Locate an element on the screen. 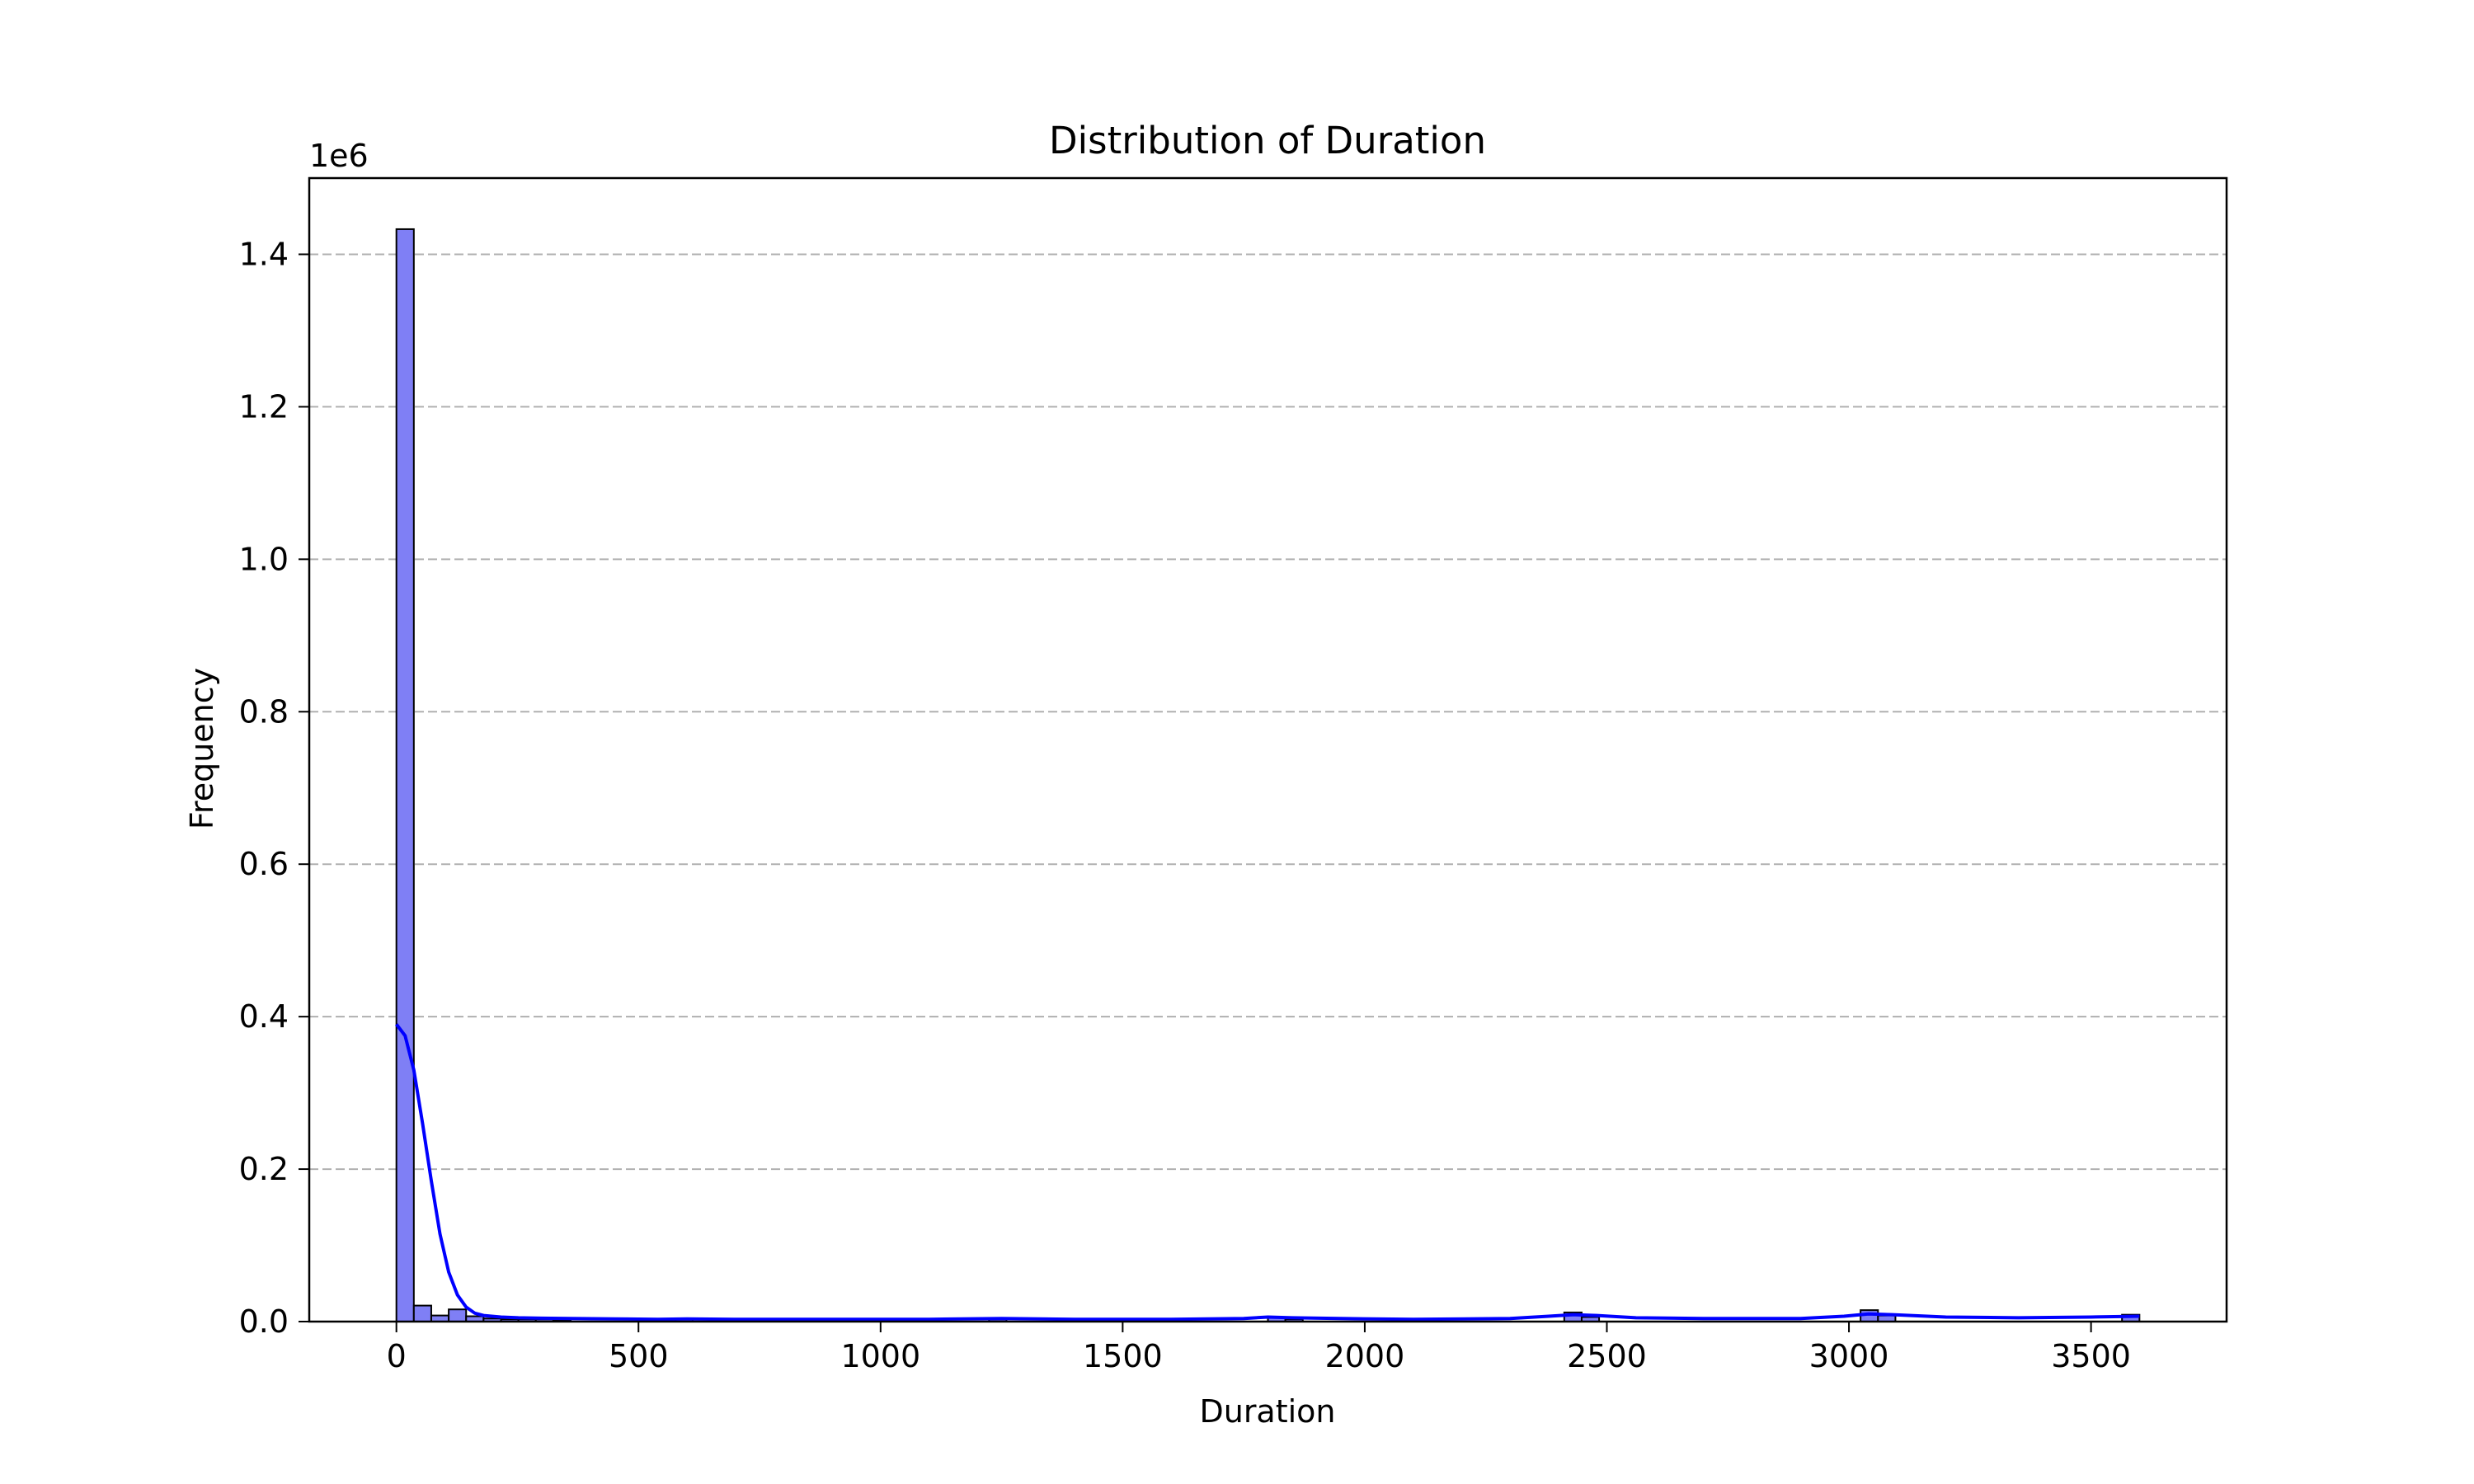 The image size is (2474, 1484). y-tick-label-3: 0.6 is located at coordinates (264, 864).